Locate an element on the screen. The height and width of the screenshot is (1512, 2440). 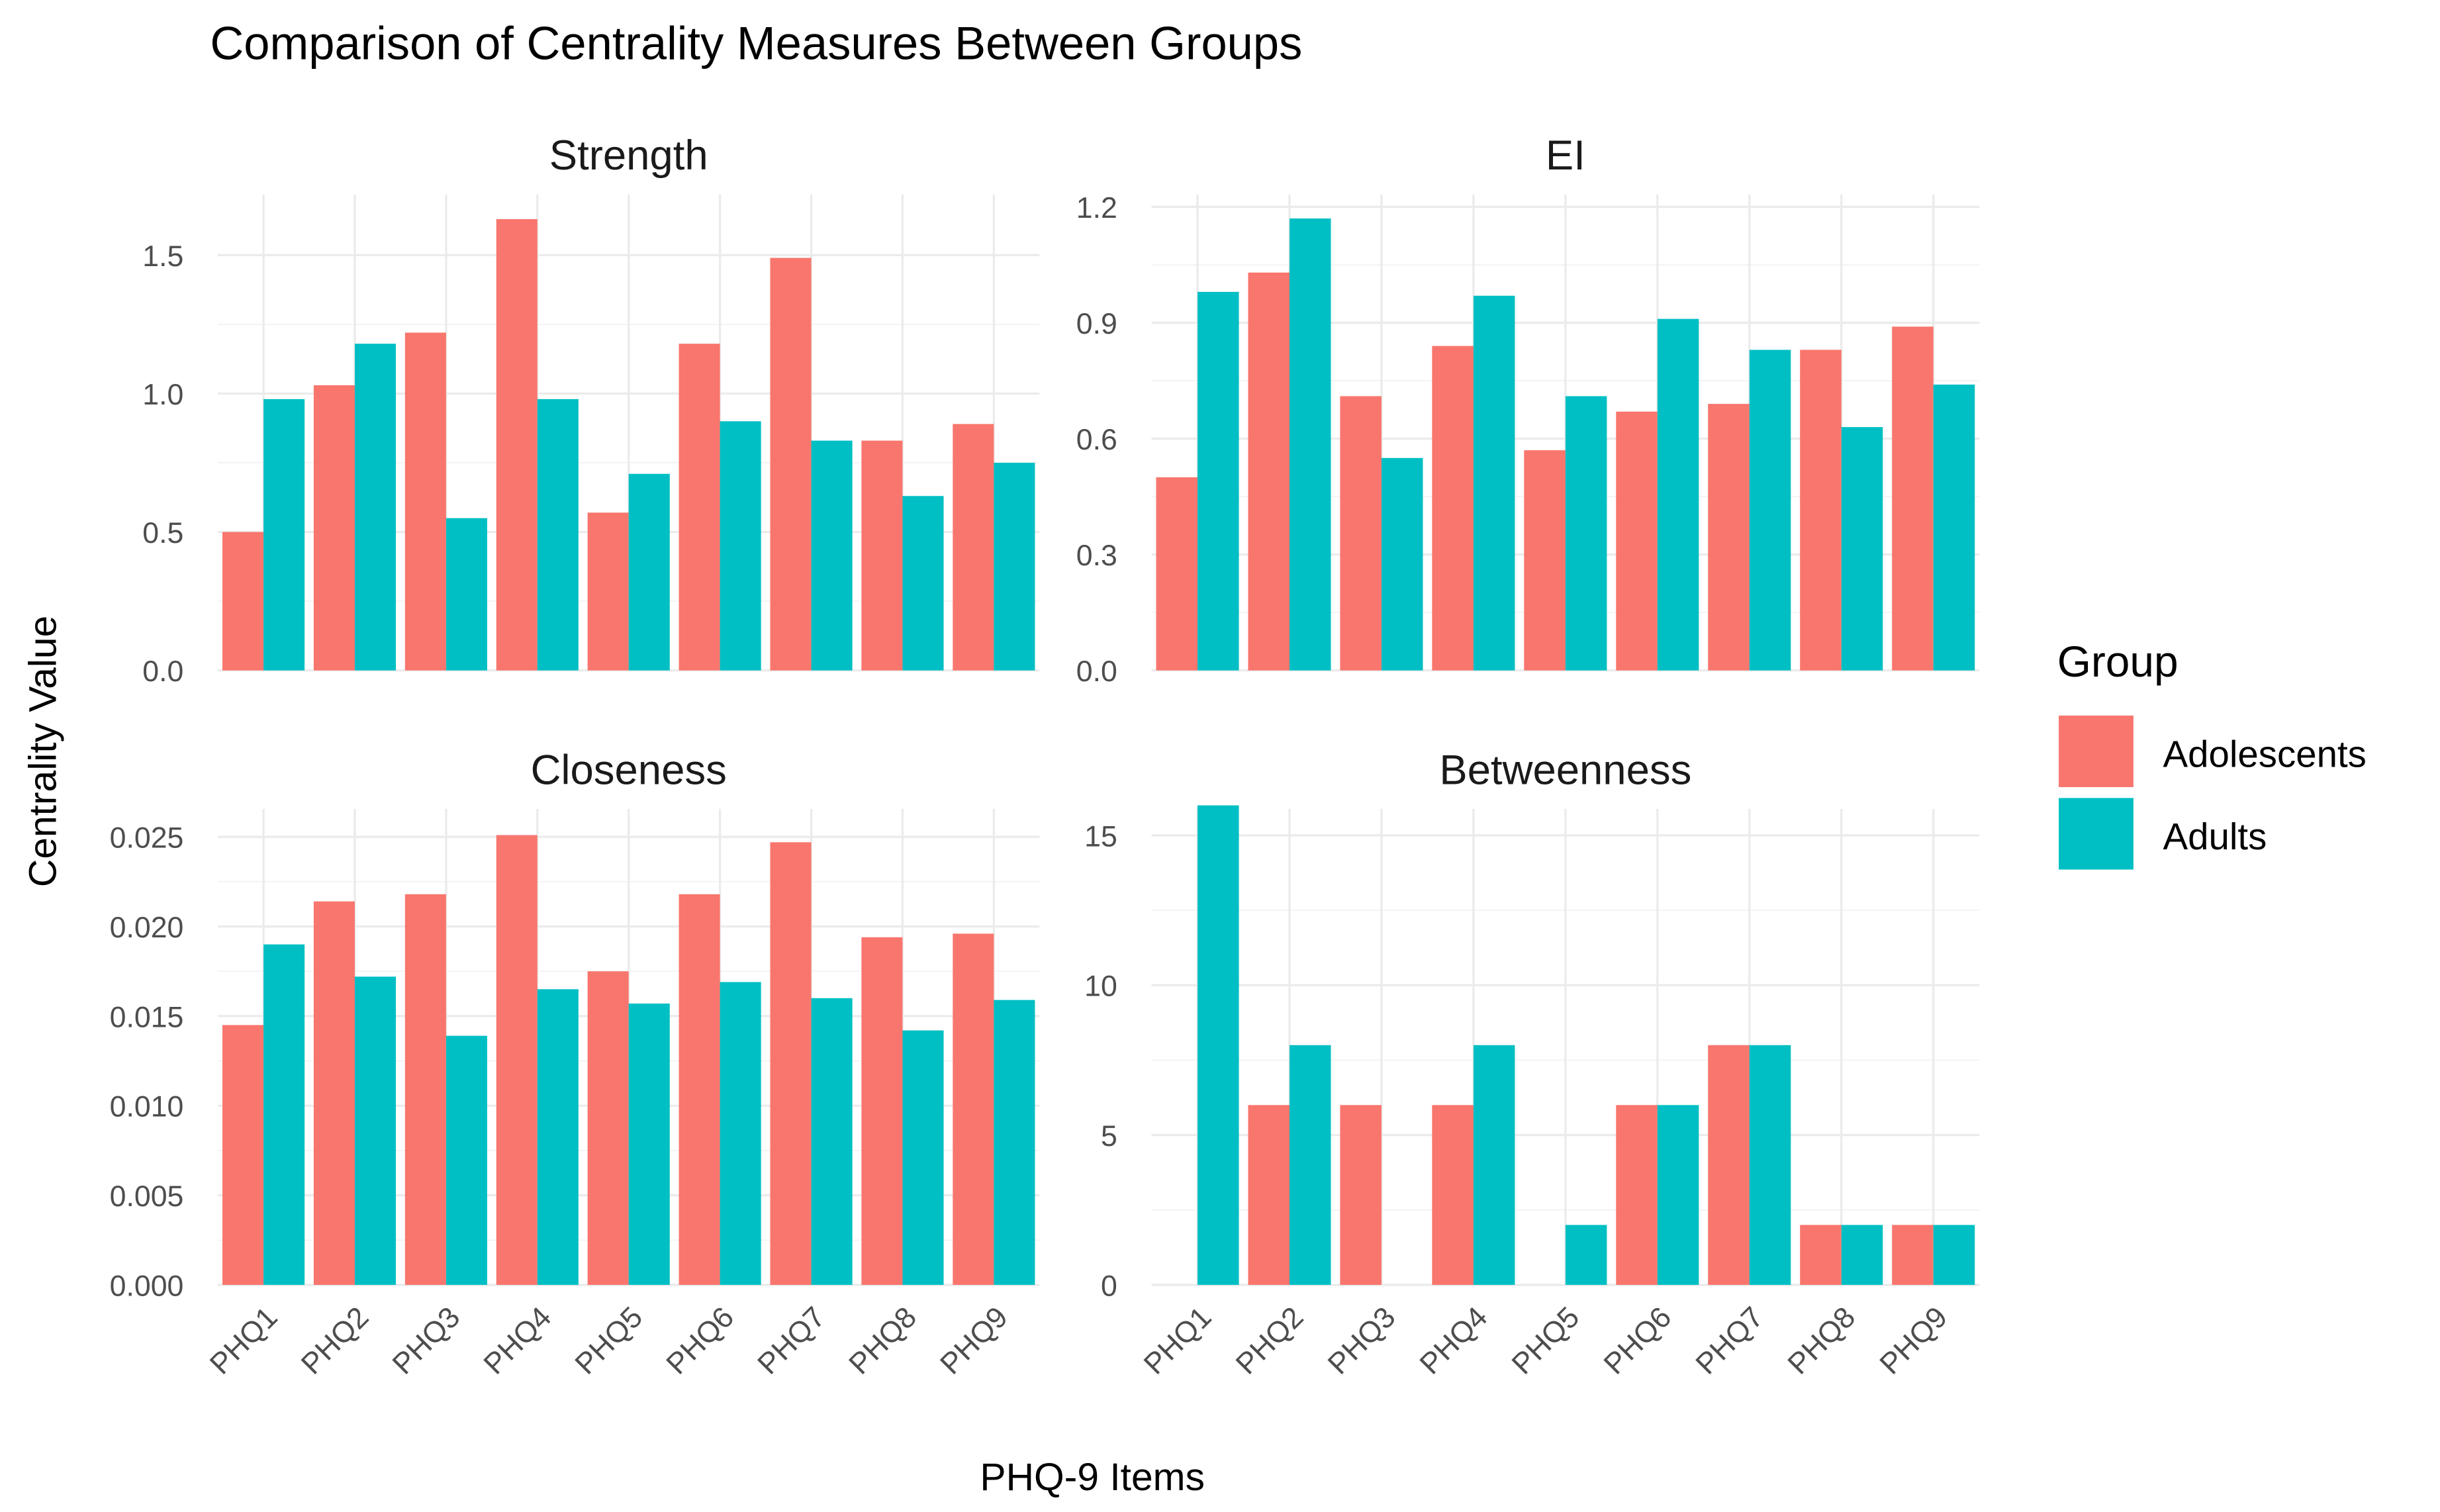
y-tick-label: 0.020 is located at coordinates (147, 928).